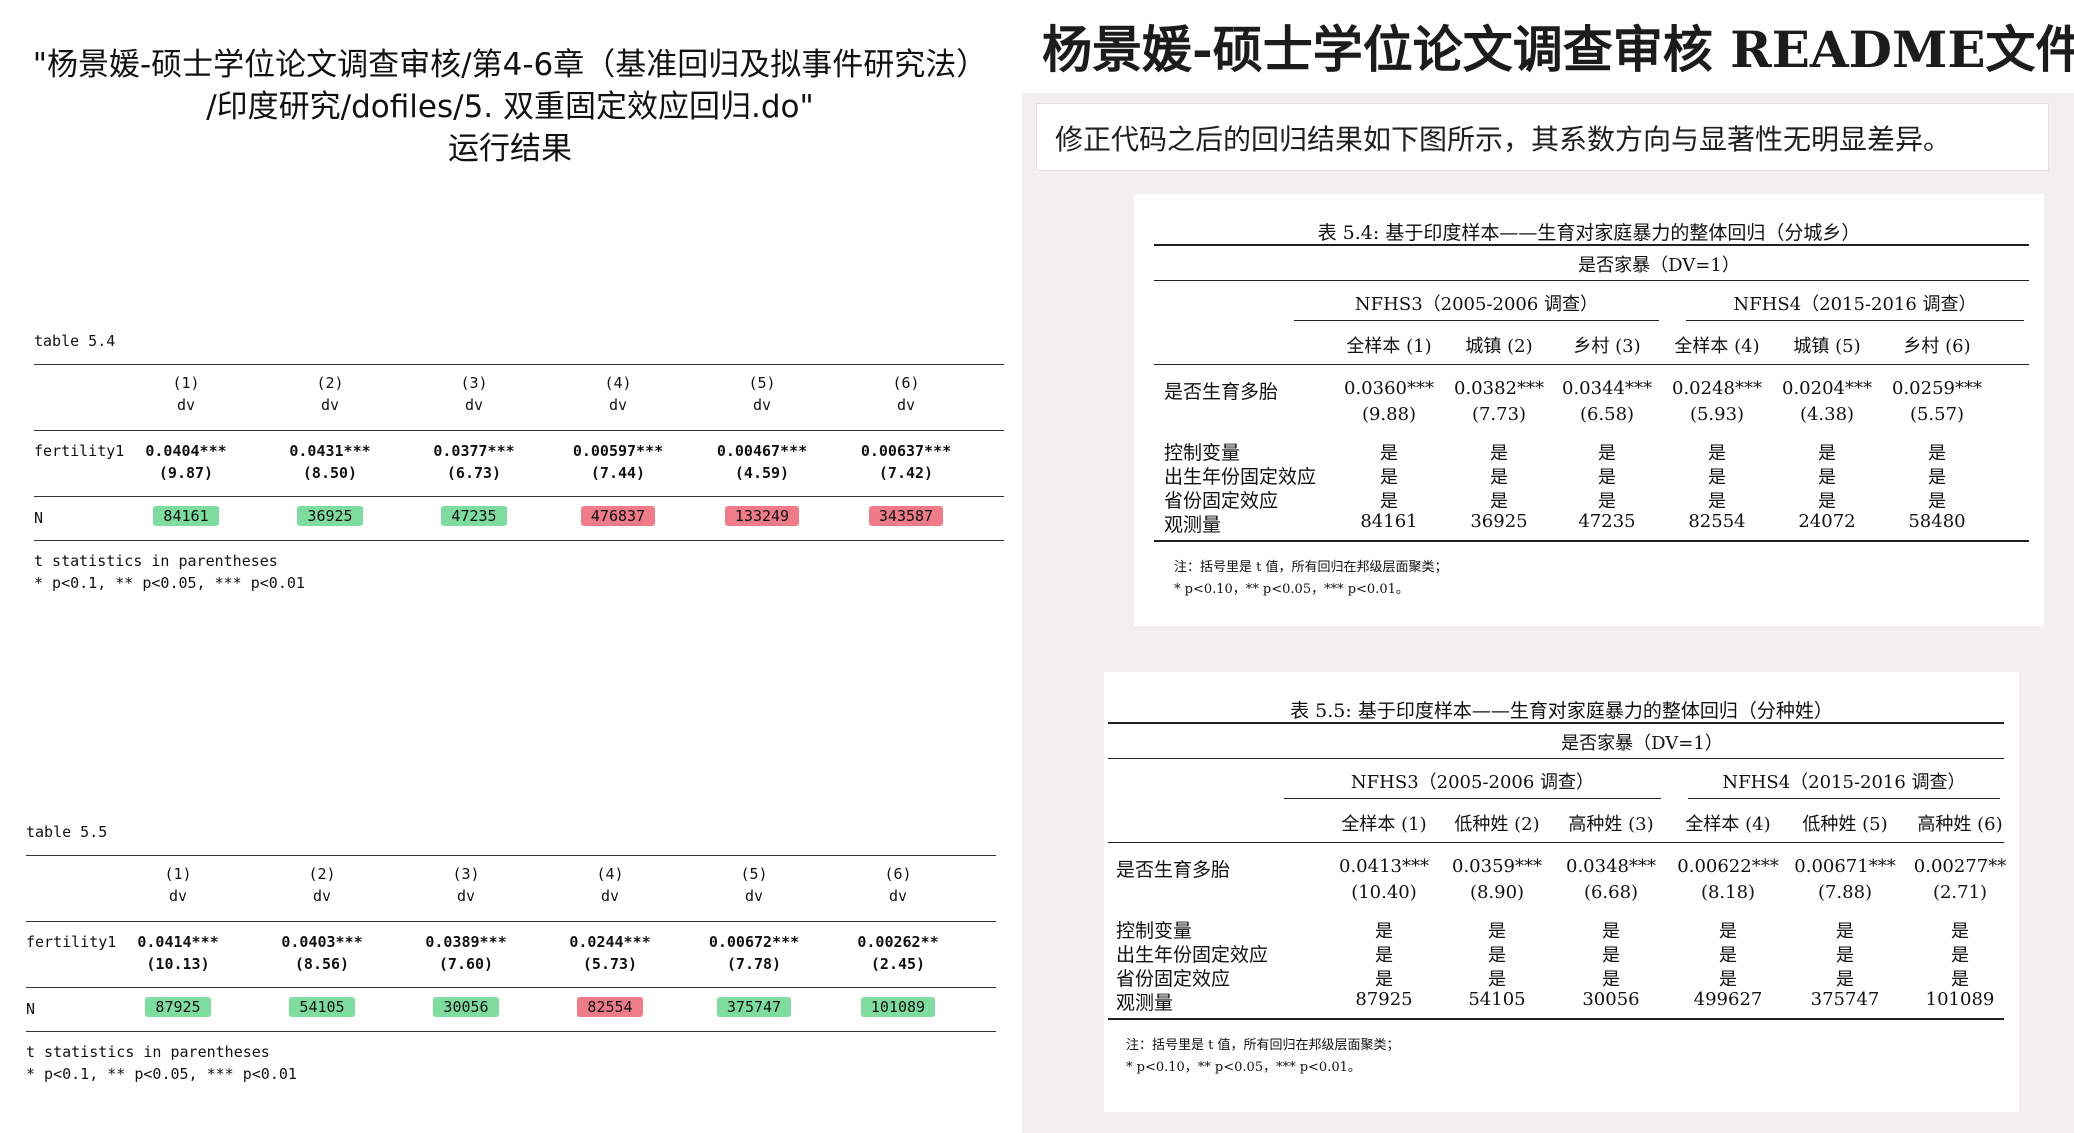 This screenshot has height=1133, width=2074. Describe the element at coordinates (1499, 521) in the screenshot. I see `observation-count: 36925` at that location.